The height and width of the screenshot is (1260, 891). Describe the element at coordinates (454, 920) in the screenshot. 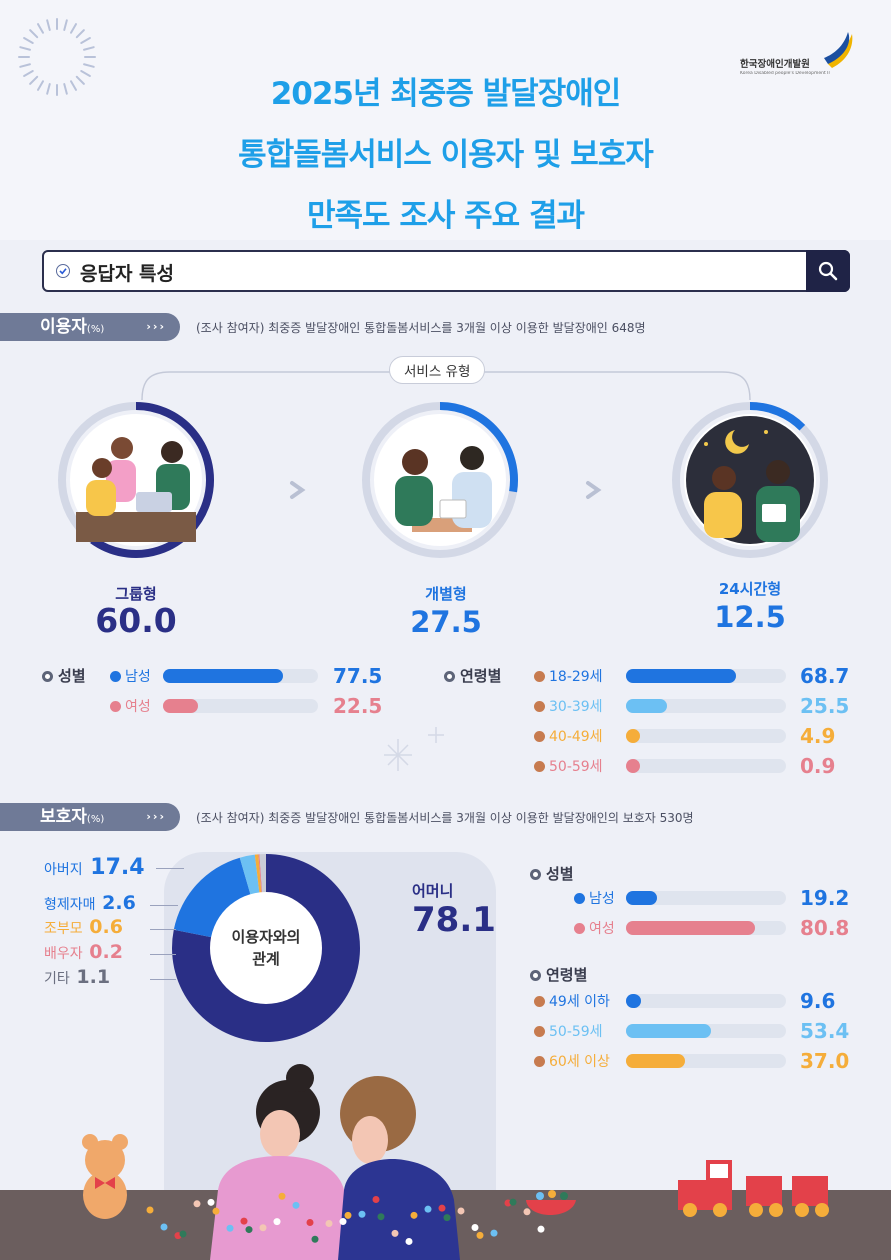

I see `relation-value-mother: 78.1` at that location.